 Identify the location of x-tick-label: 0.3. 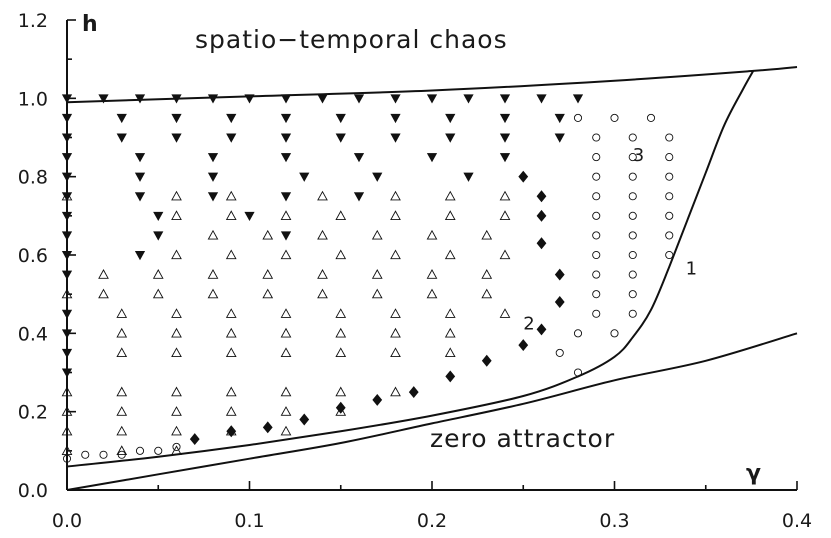
(614, 521).